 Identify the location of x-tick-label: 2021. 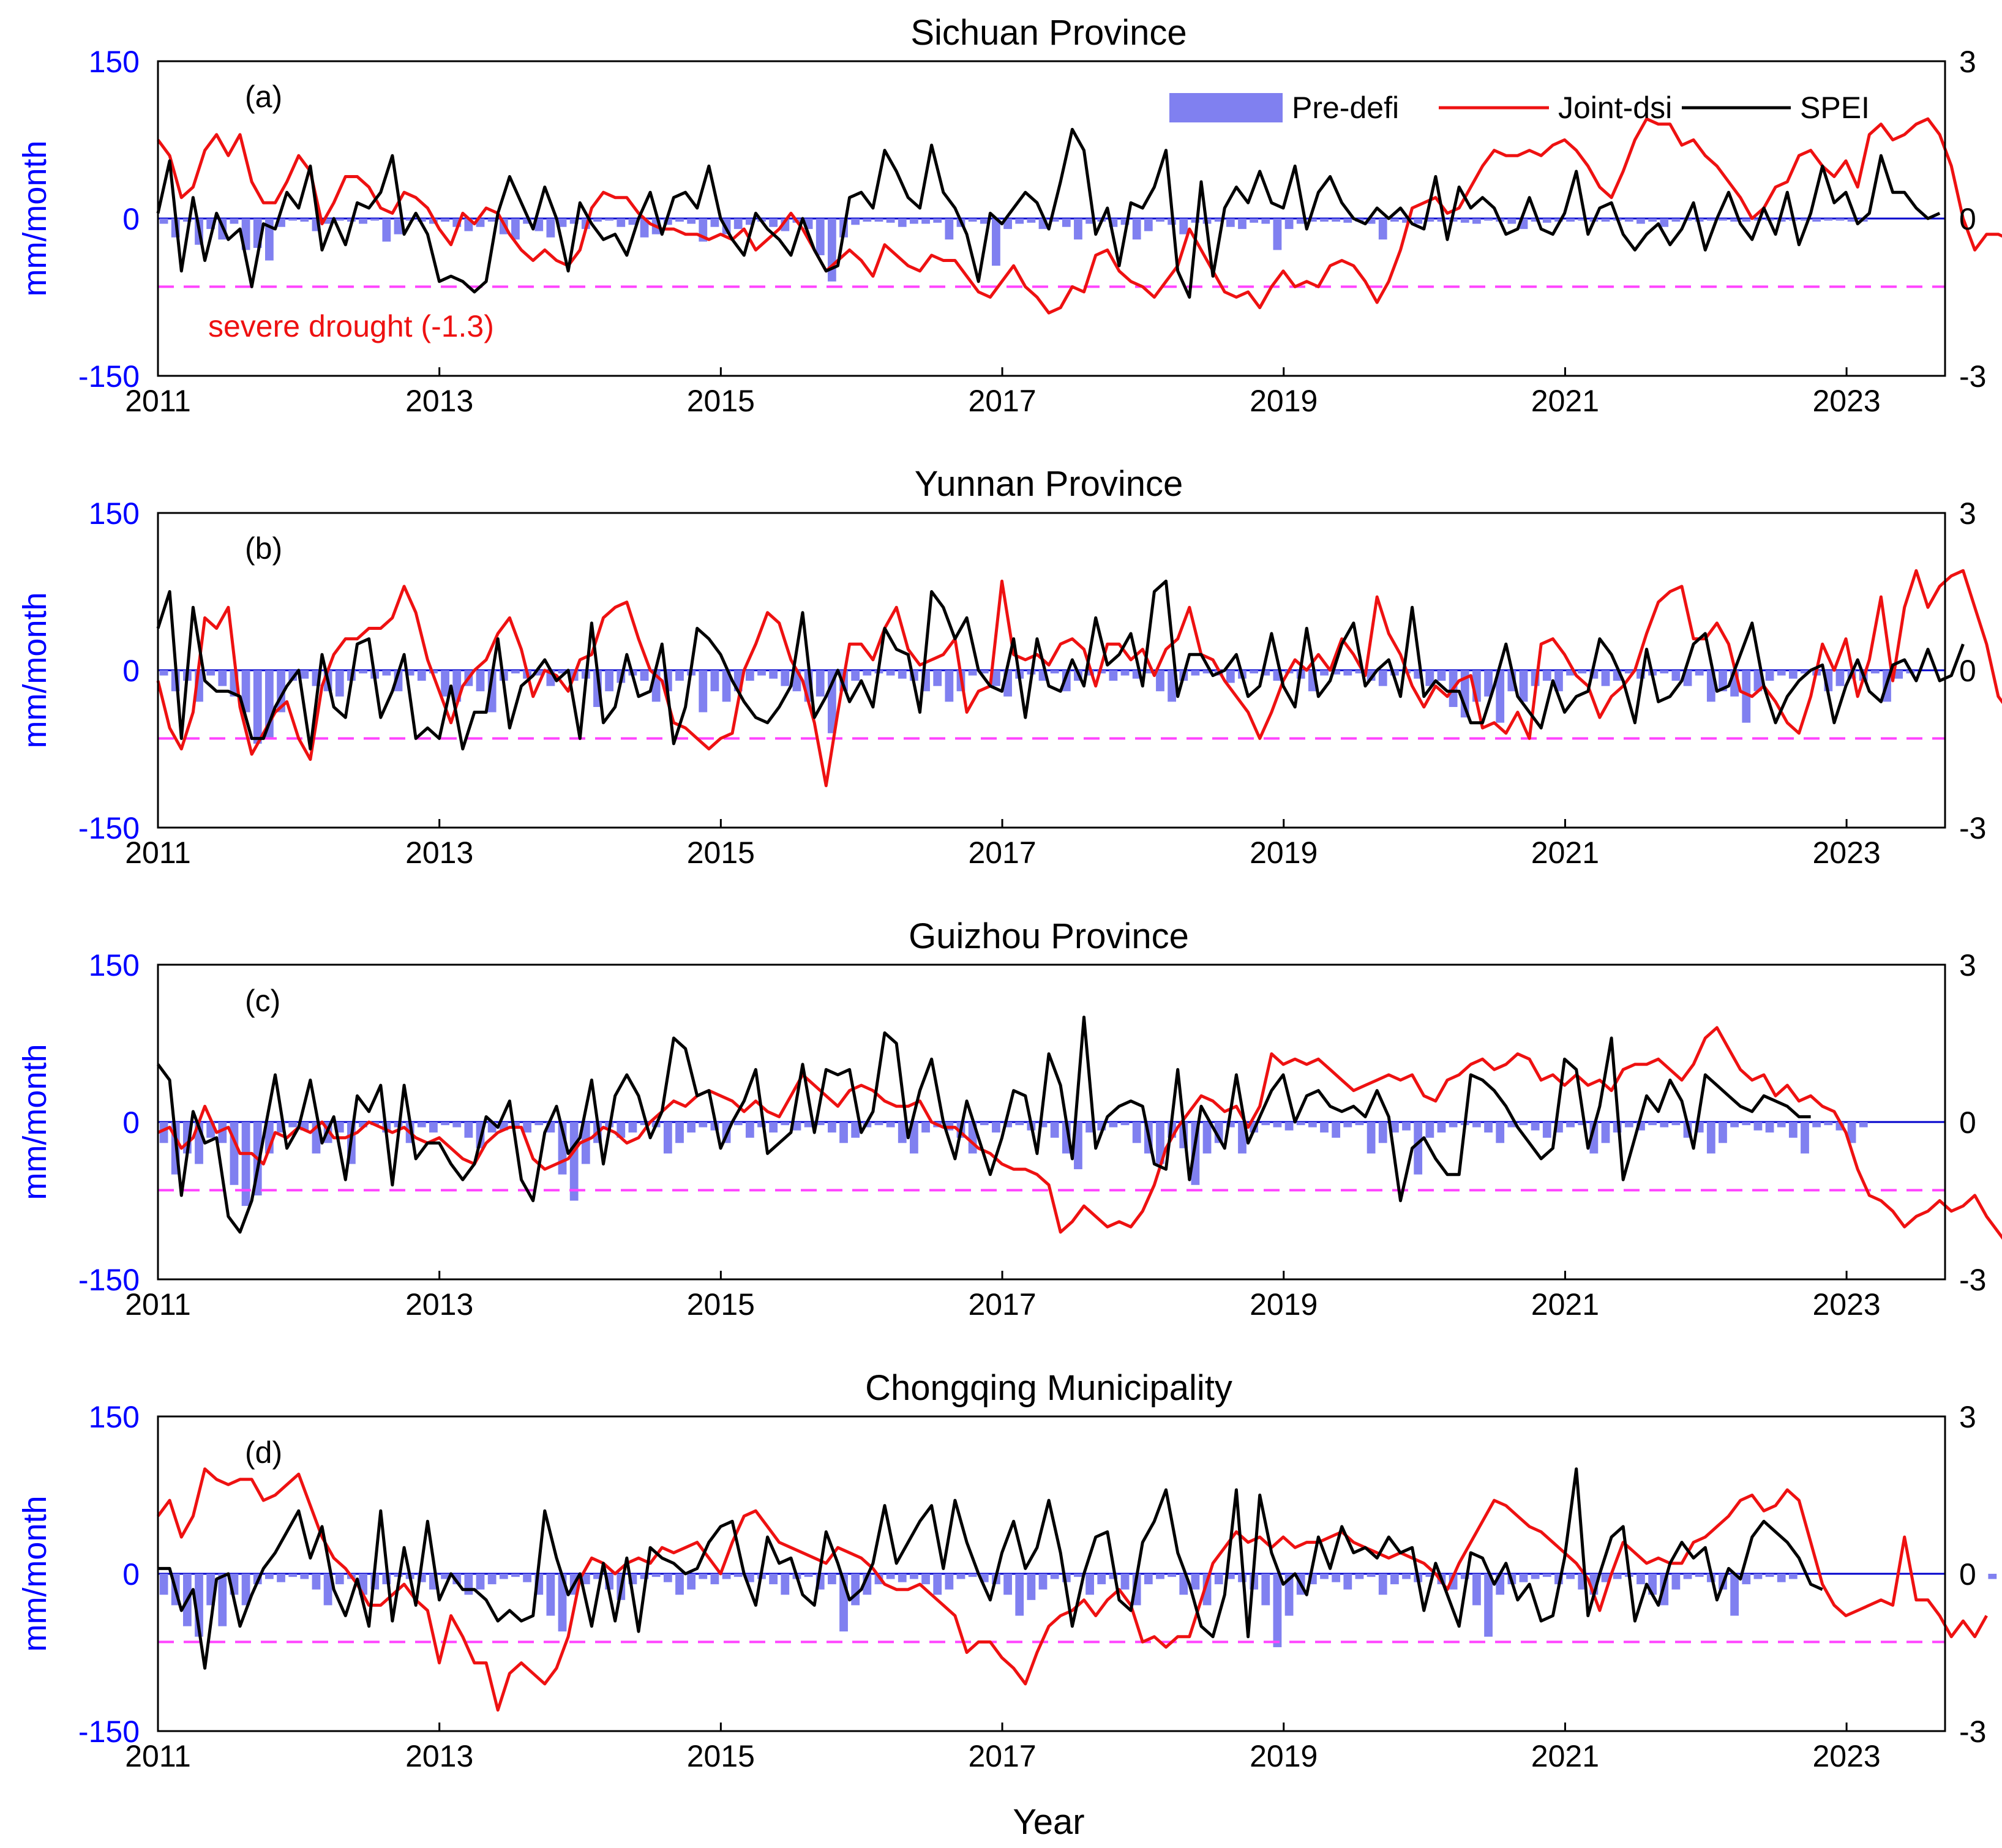
(1565, 853).